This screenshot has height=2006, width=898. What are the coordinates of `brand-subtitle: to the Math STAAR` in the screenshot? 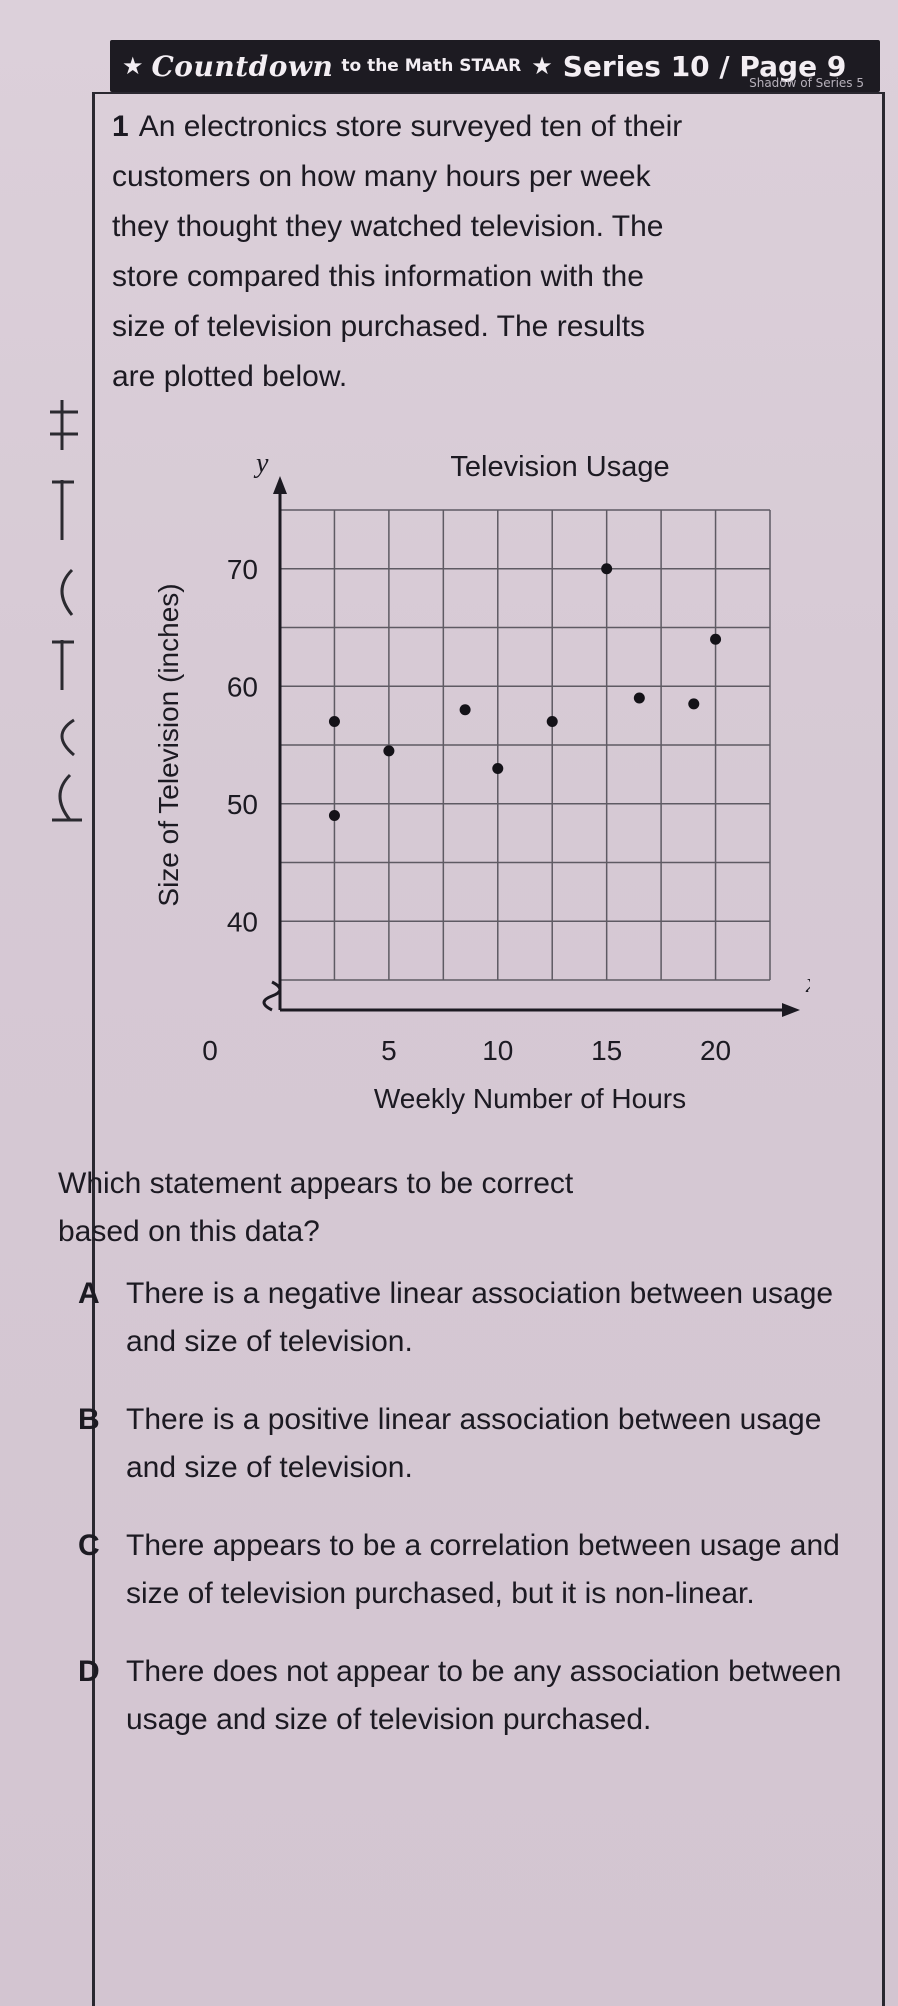 It's located at (431, 66).